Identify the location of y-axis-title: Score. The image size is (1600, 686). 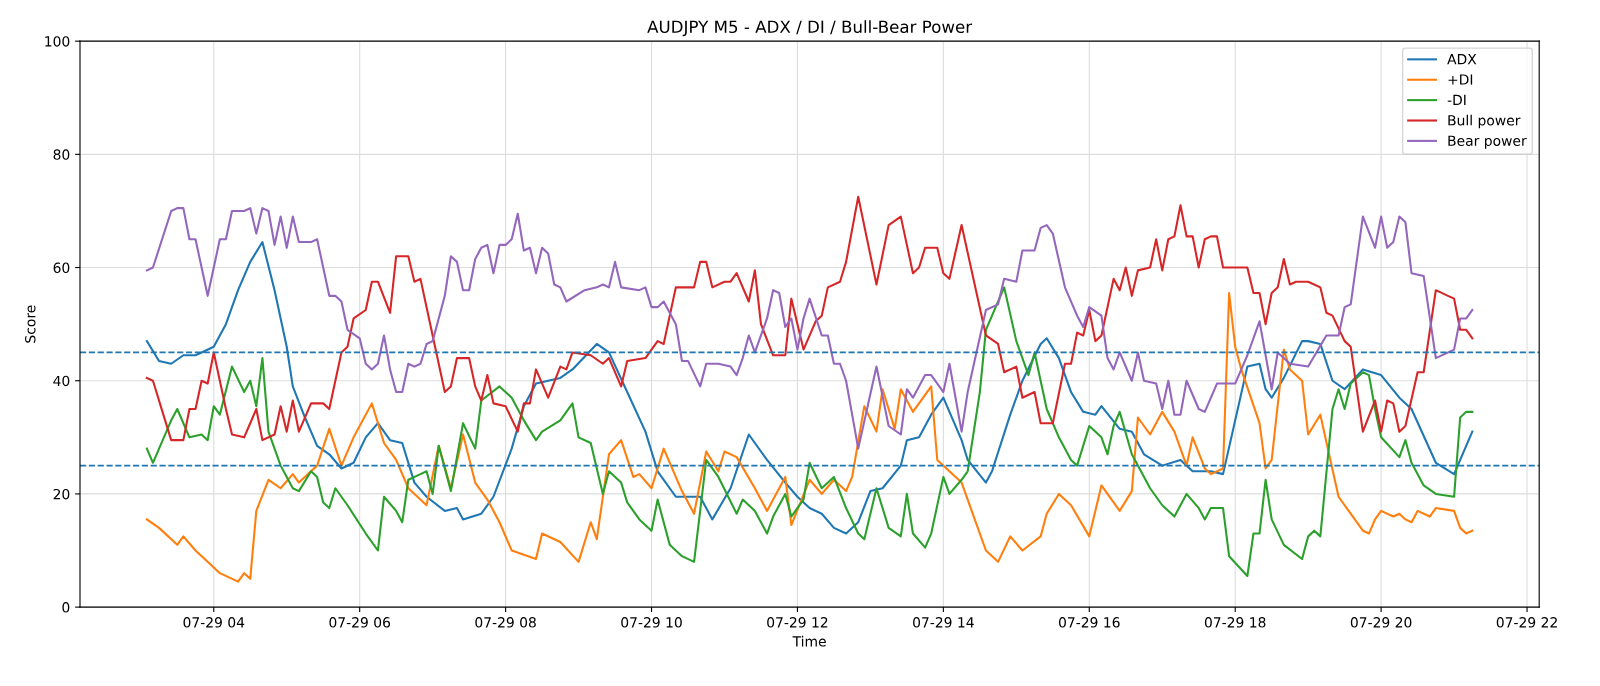
(30, 324).